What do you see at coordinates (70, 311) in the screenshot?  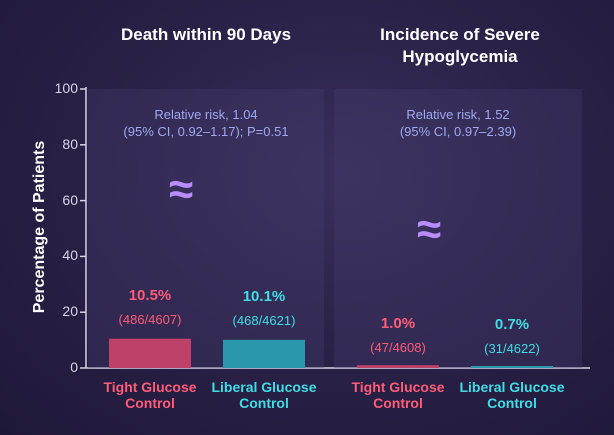 I see `y-tick-label: 20` at bounding box center [70, 311].